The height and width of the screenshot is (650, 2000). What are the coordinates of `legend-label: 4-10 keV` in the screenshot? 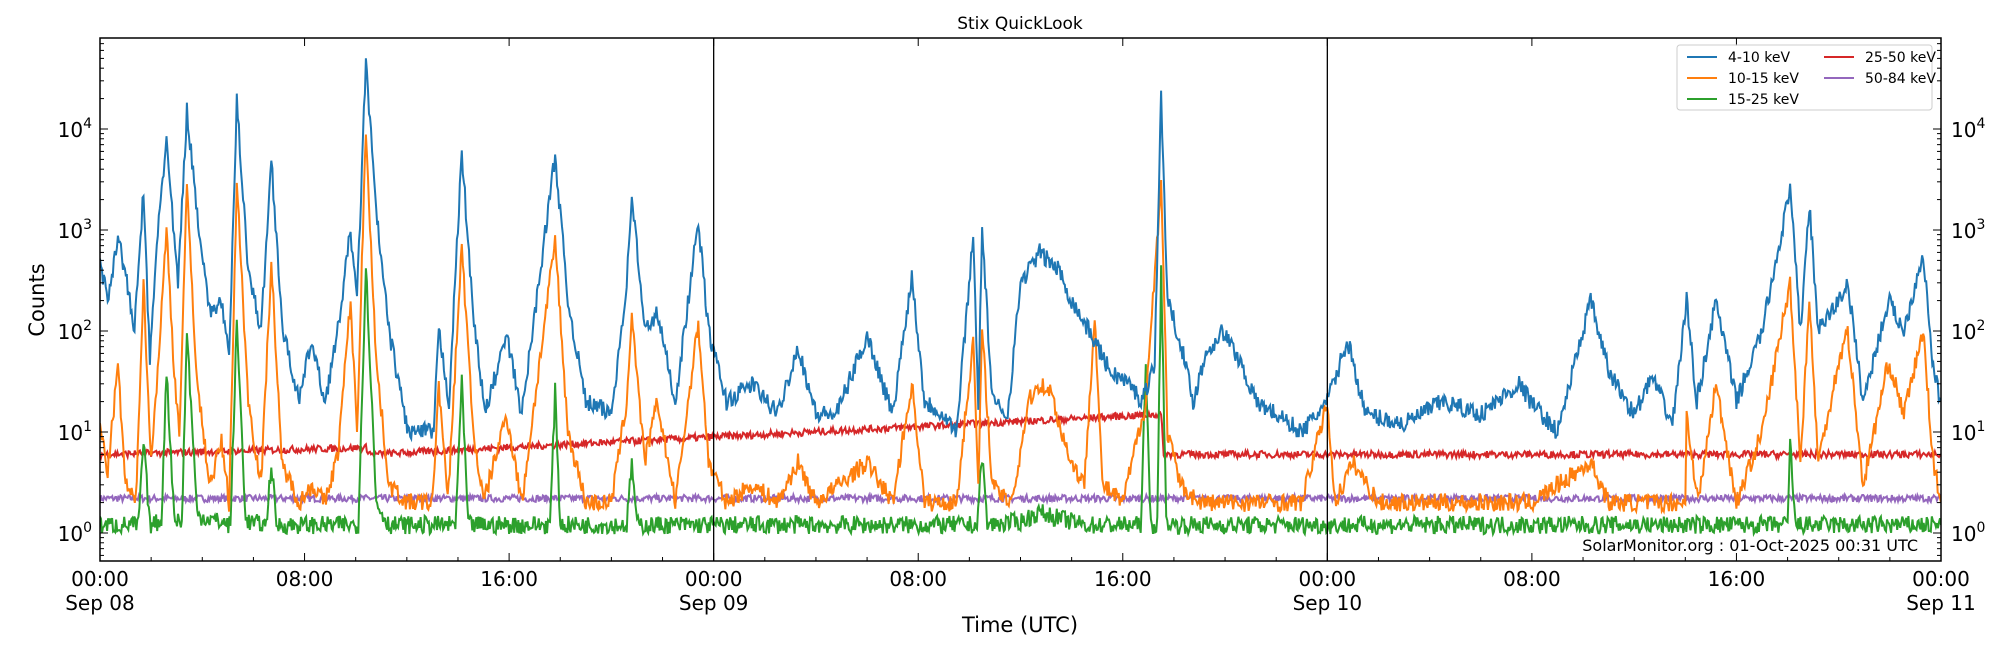 It's located at (1759, 58).